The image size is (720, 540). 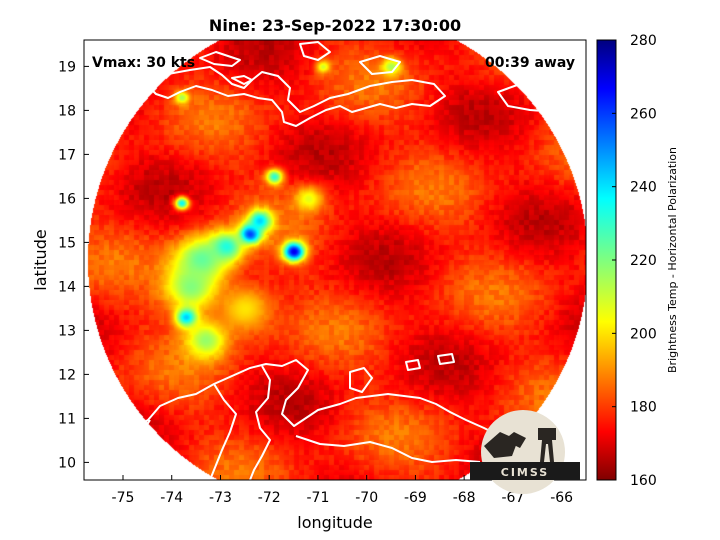 I want to click on y-tick-label: 16, so click(x=67, y=199).